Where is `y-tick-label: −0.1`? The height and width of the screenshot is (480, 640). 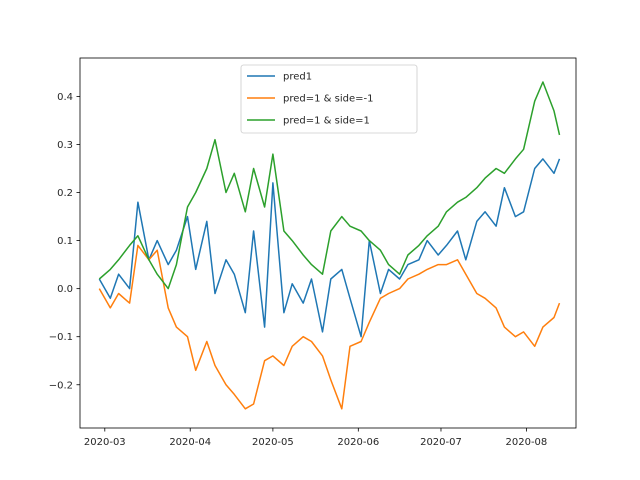
y-tick-label: −0.1 is located at coordinates (61, 337).